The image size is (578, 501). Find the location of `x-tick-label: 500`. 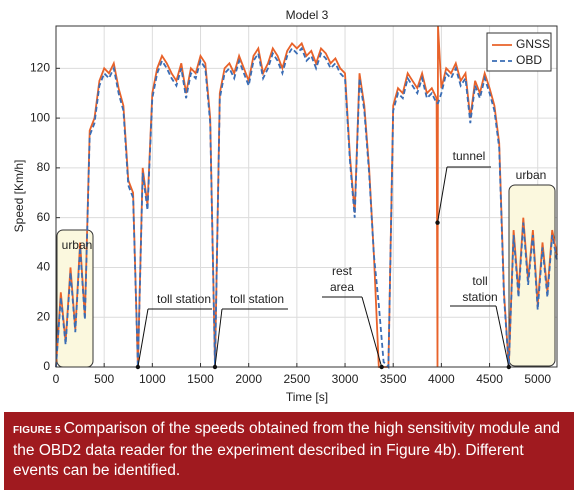

x-tick-label: 500 is located at coordinates (104, 379).